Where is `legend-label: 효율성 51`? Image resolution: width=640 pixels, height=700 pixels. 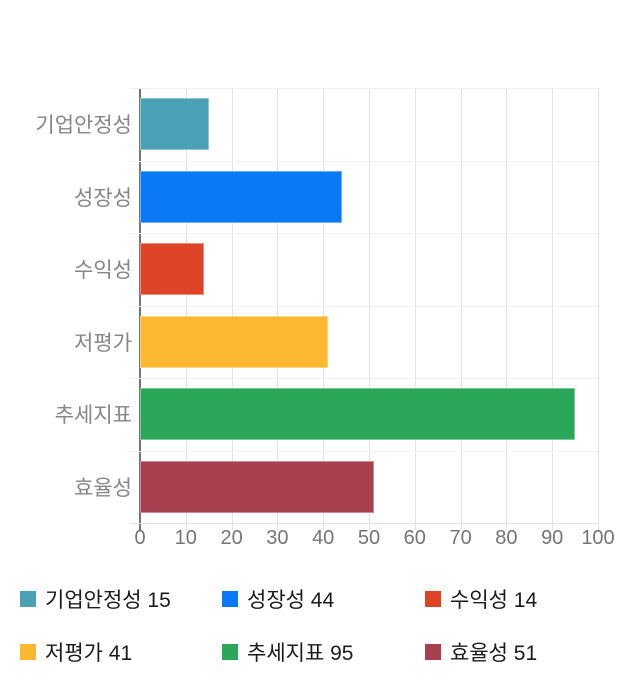
legend-label: 효율성 51 is located at coordinates (494, 653).